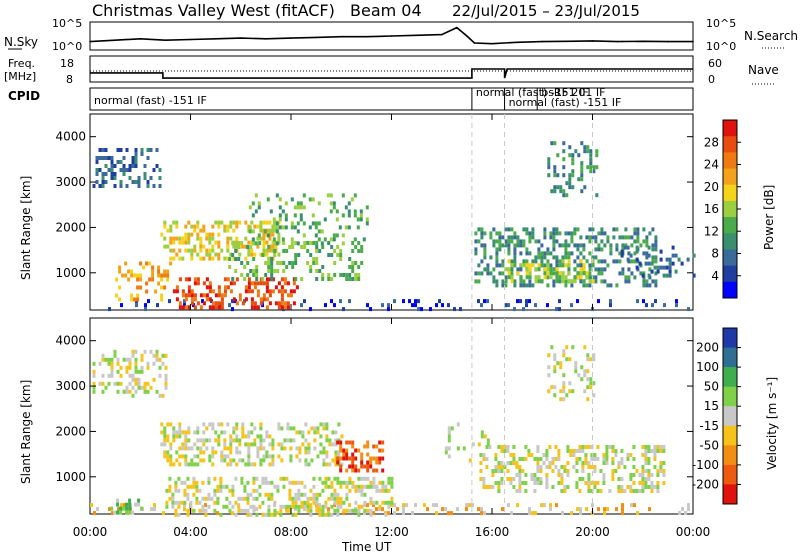  Describe the element at coordinates (771, 36) in the screenshot. I see `nsearch-label: N.Search` at that location.